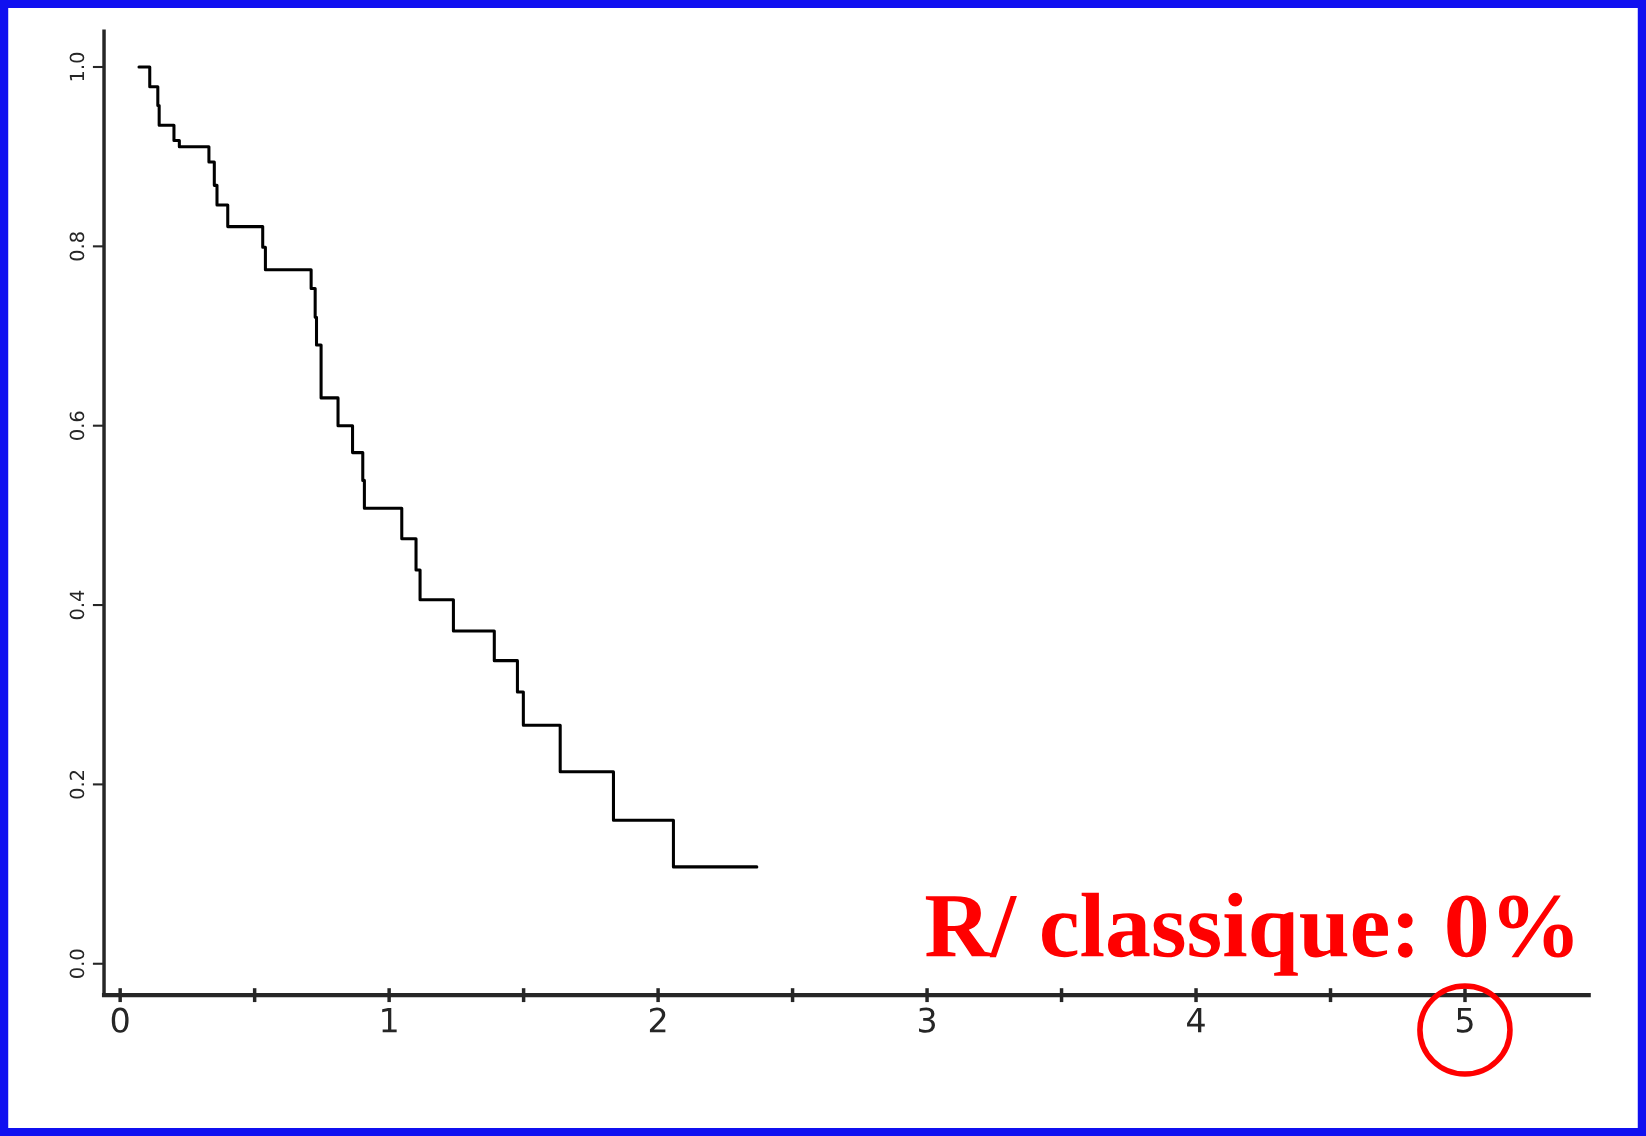 The image size is (1646, 1136). Describe the element at coordinates (1249, 934) in the screenshot. I see `annotation: R/ classique: 0%` at that location.